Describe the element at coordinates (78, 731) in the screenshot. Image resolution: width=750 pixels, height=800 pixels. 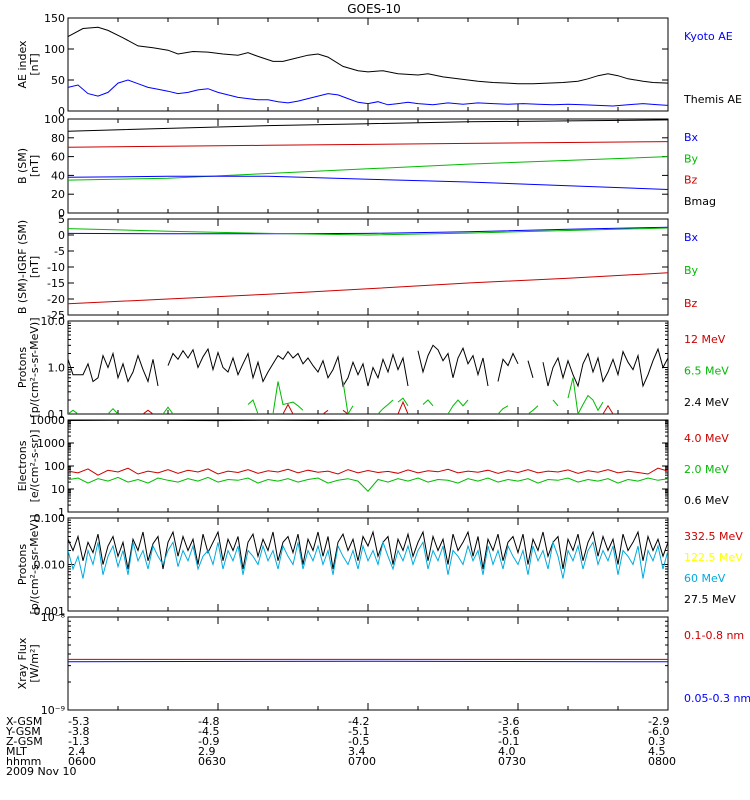
I see `footer-value: -3.8` at that location.